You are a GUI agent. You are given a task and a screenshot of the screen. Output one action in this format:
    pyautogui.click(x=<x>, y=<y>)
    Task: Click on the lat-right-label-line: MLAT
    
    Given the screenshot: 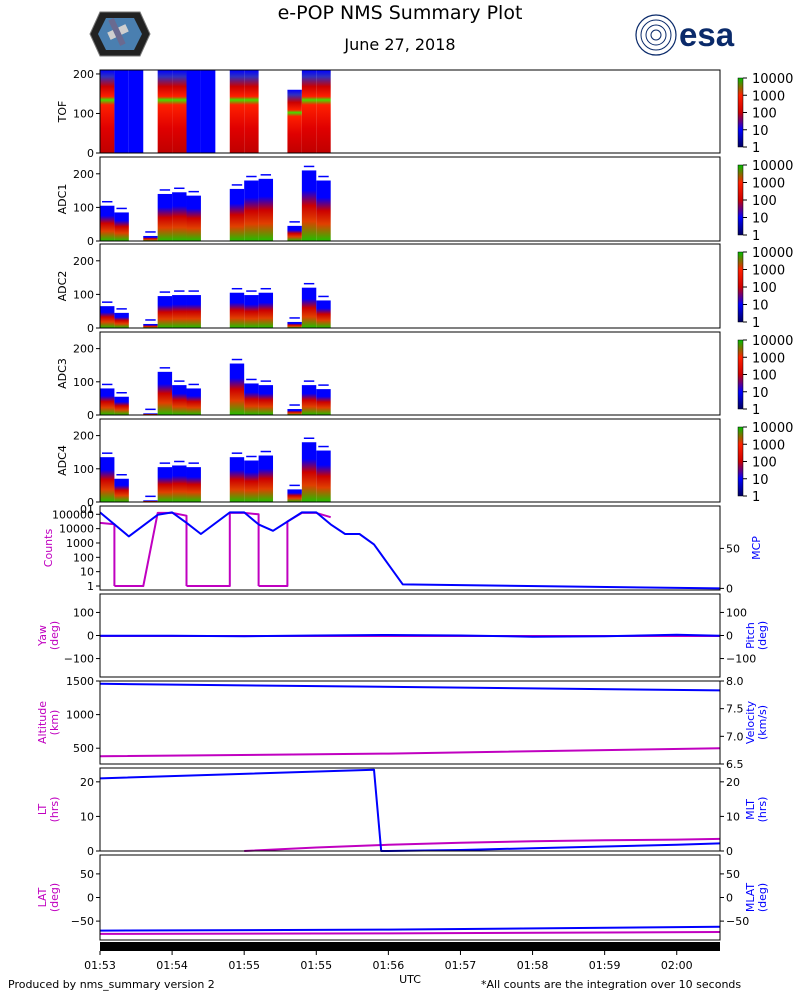 What is the action you would take?
    pyautogui.click(x=750, y=898)
    